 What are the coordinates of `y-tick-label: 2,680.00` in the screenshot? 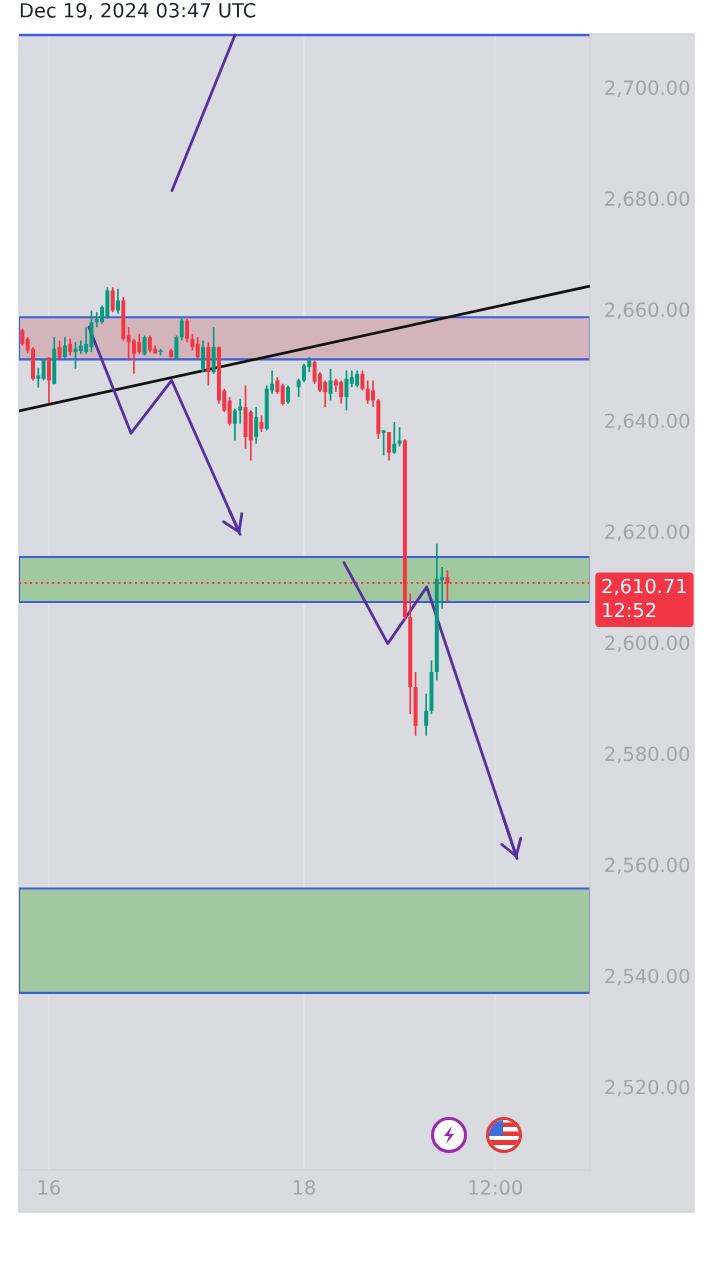 It's located at (647, 199).